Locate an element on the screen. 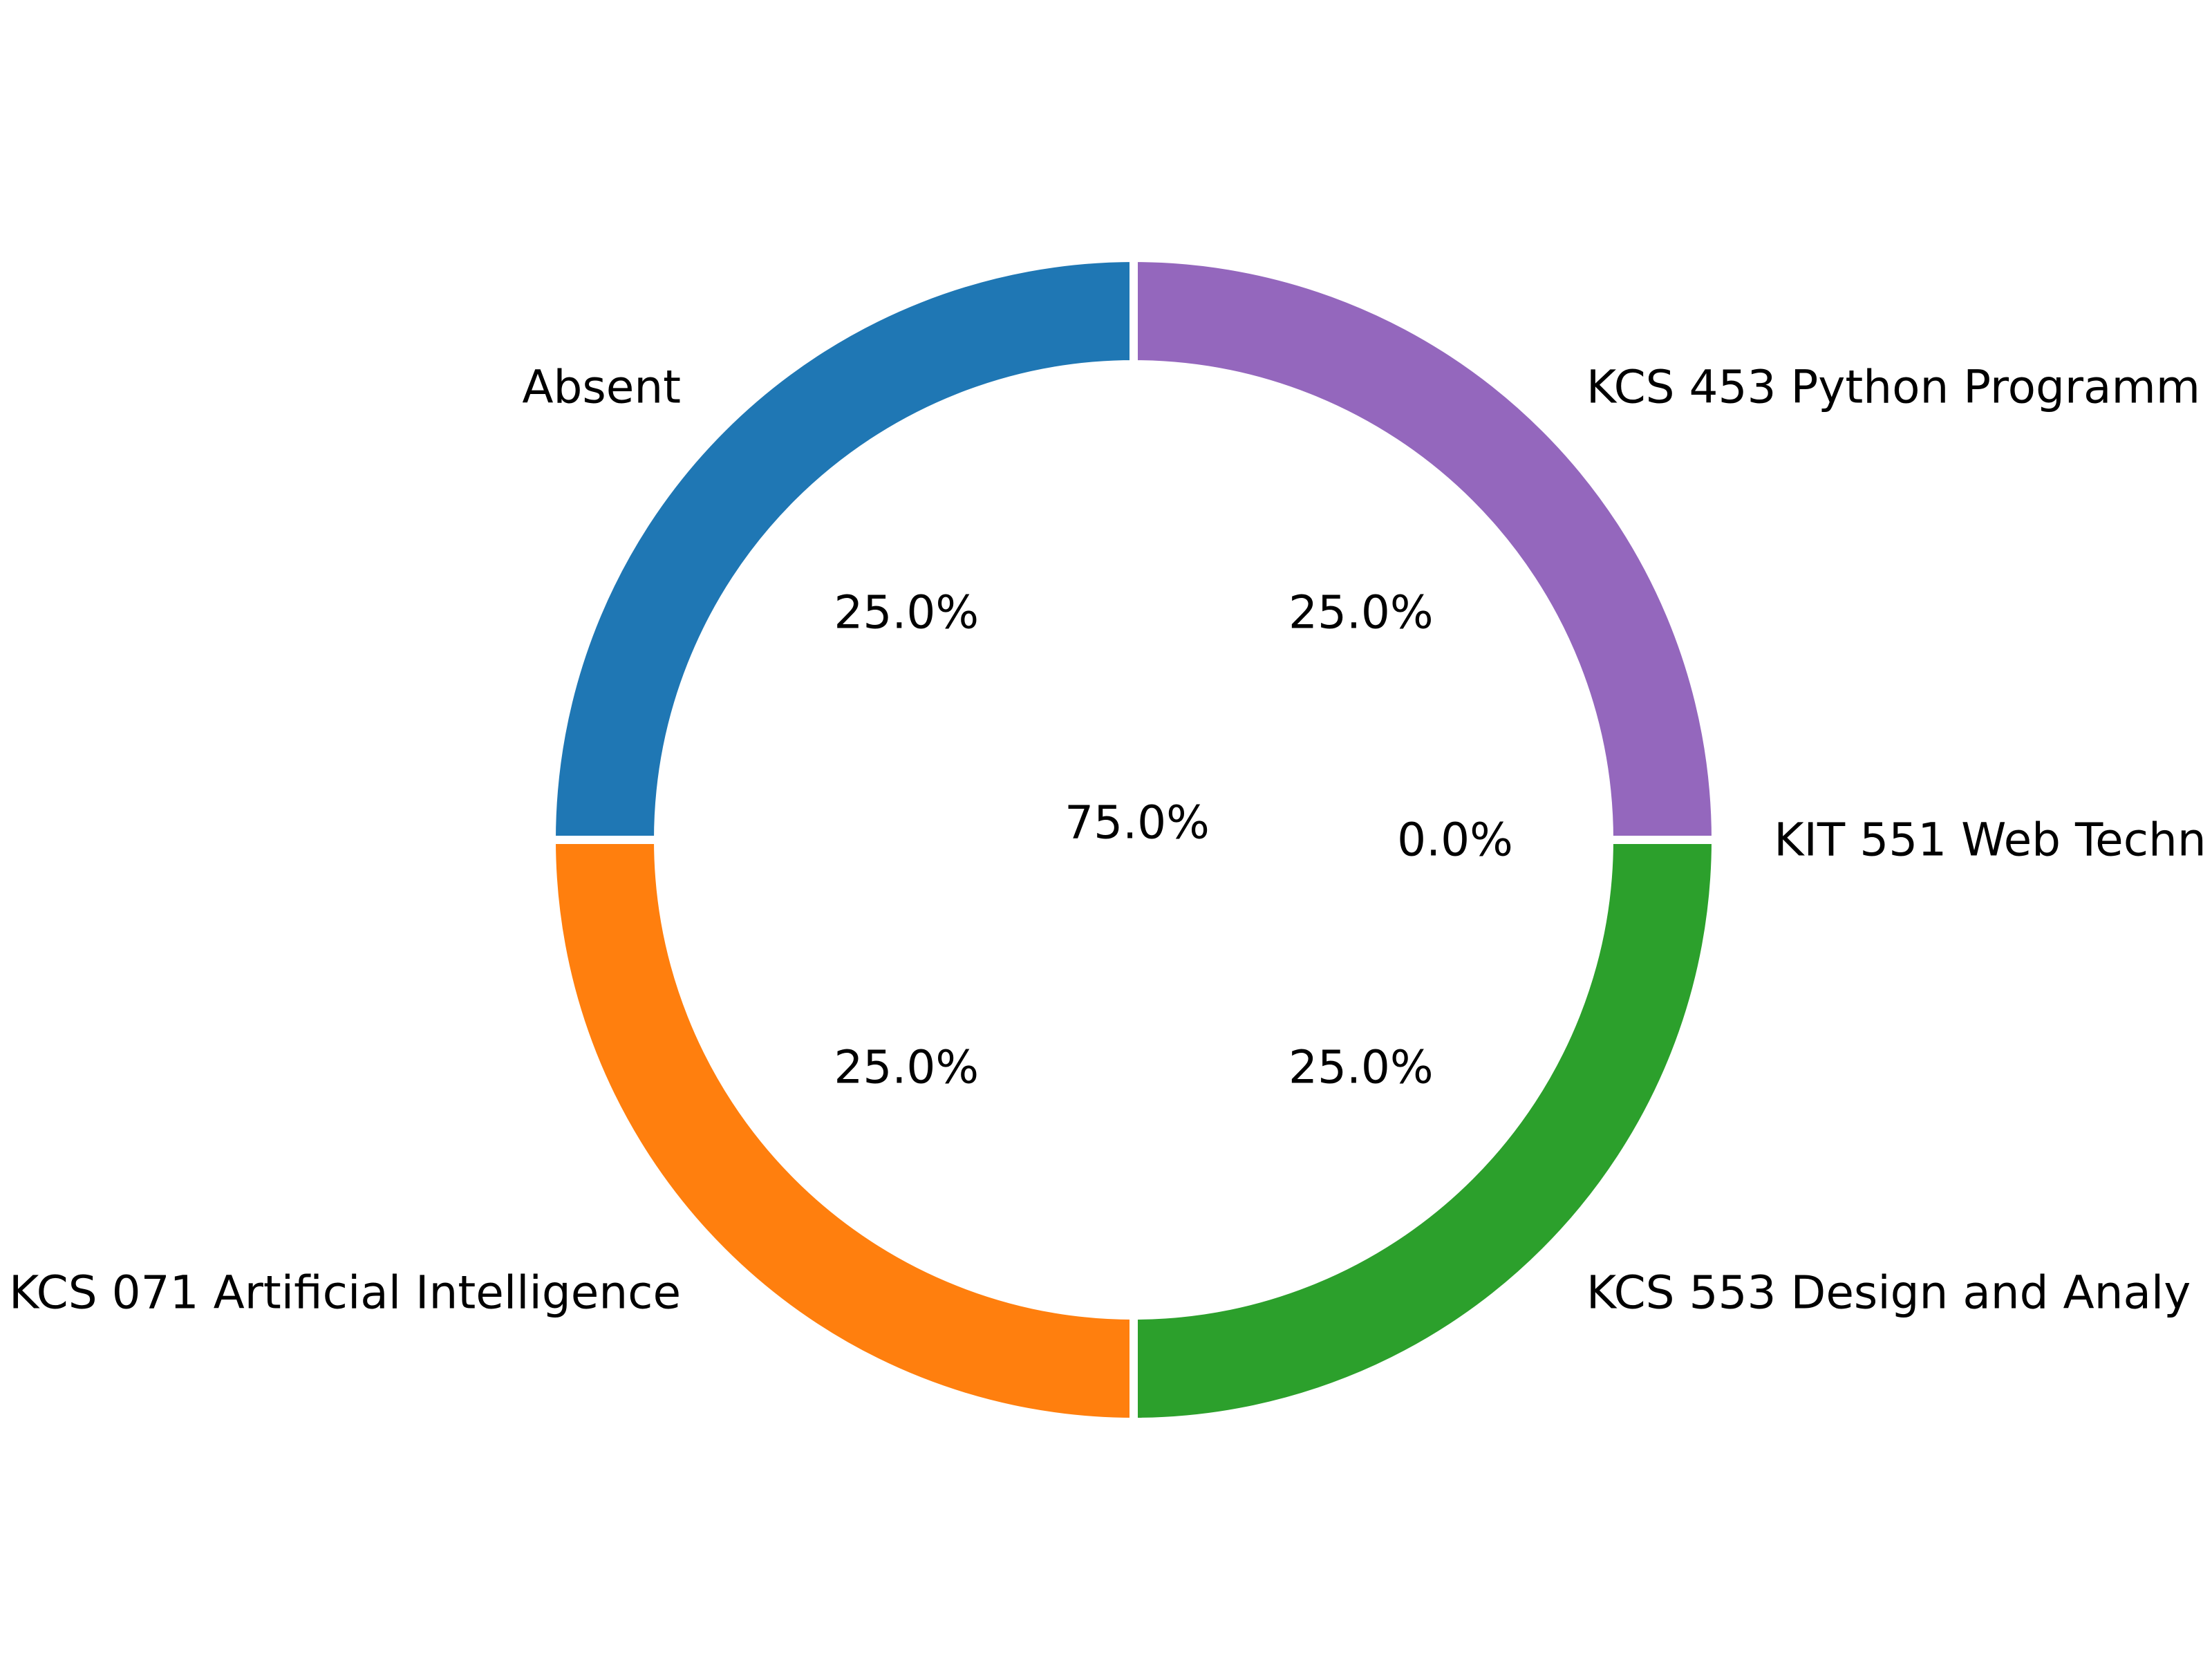 Image resolution: width=2212 pixels, height=1659 pixels. wedge-kcs-553-design-and-analy is located at coordinates (1426, 1131).